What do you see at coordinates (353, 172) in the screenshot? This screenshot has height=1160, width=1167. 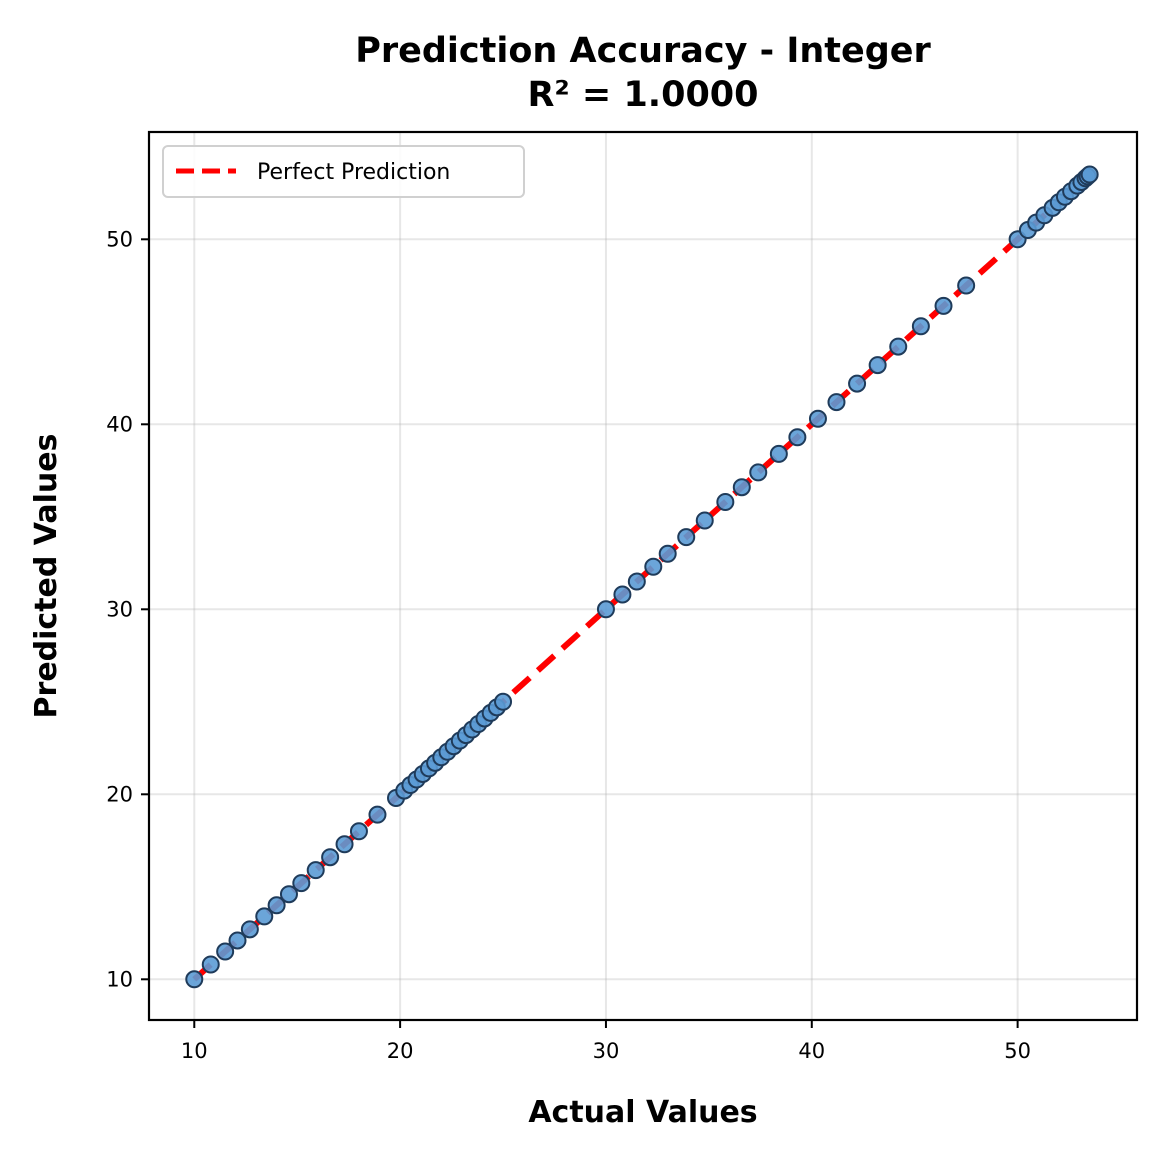 I see `legend-label-perfect-prediction: Perfect Prediction` at bounding box center [353, 172].